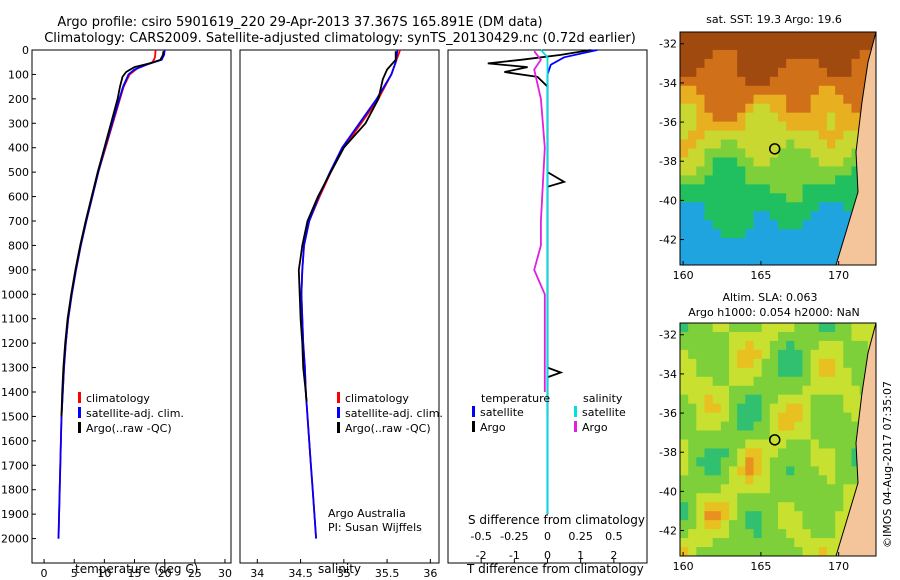 The image size is (900, 580). Describe the element at coordinates (15, 416) in the screenshot. I see `depth-tick-label: 1500` at that location.